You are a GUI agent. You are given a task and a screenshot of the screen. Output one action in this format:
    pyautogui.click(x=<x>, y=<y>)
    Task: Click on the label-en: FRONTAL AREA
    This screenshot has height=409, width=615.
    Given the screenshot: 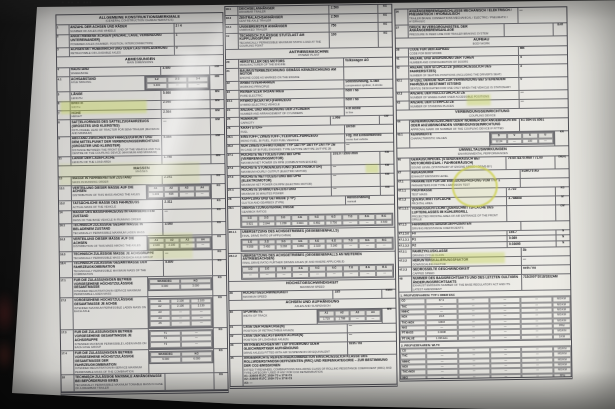 What is the action you would take?
    pyautogui.click(x=422, y=203)
    